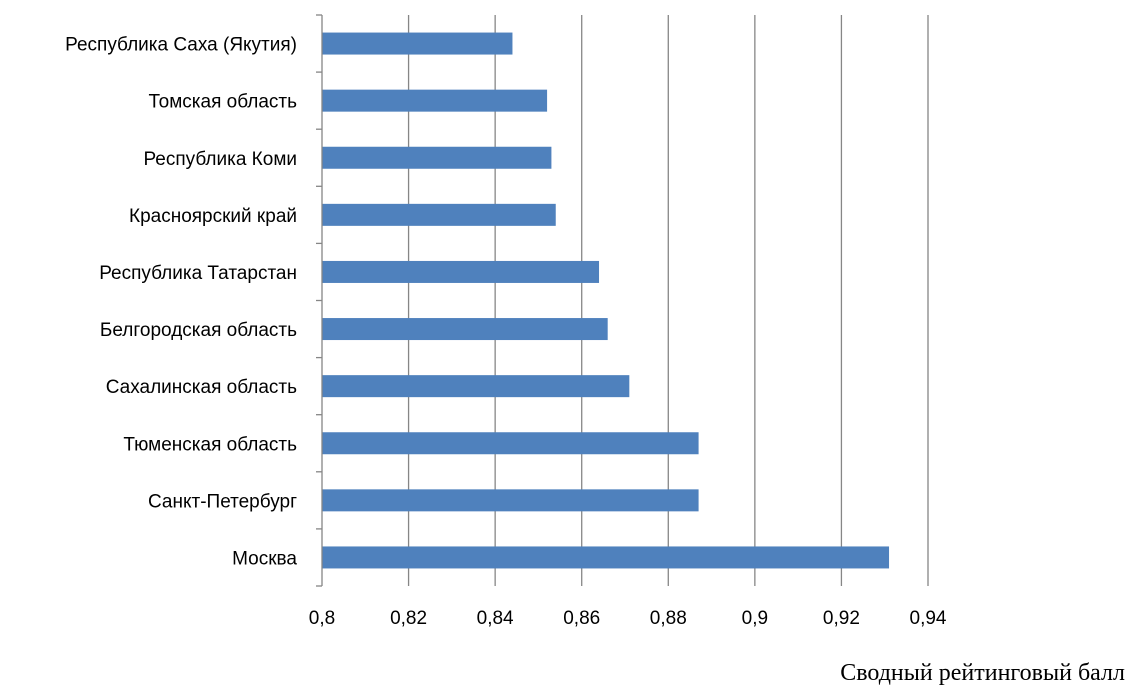 This screenshot has width=1134, height=688. What do you see at coordinates (755, 618) in the screenshot?
I see `x-tick-label: 0,9` at bounding box center [755, 618].